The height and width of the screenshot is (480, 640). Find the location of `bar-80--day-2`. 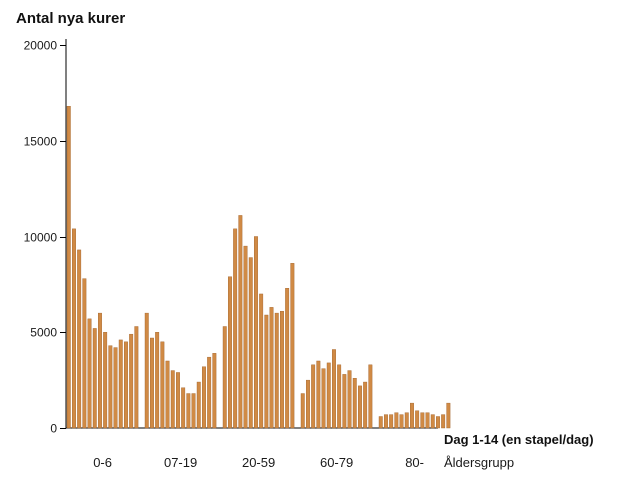

bar-80--day-2 is located at coordinates (386, 421).